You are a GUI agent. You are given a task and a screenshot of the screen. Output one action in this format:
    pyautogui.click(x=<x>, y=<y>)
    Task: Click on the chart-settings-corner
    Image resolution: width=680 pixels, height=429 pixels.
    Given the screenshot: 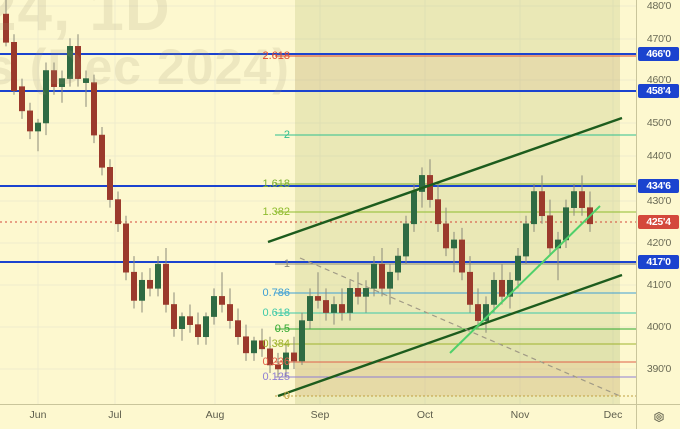 What is the action you would take?
    pyautogui.click(x=658, y=416)
    